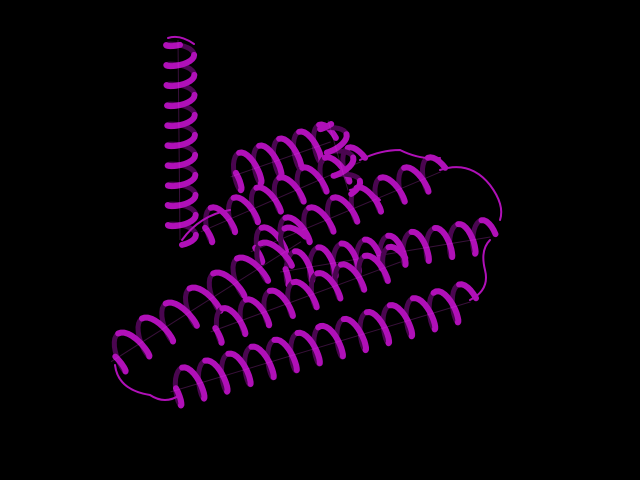 This screenshot has height=480, width=640. Describe the element at coordinates (390, 252) in the screenshot. I see `helix-ribbon-5-front` at that location.